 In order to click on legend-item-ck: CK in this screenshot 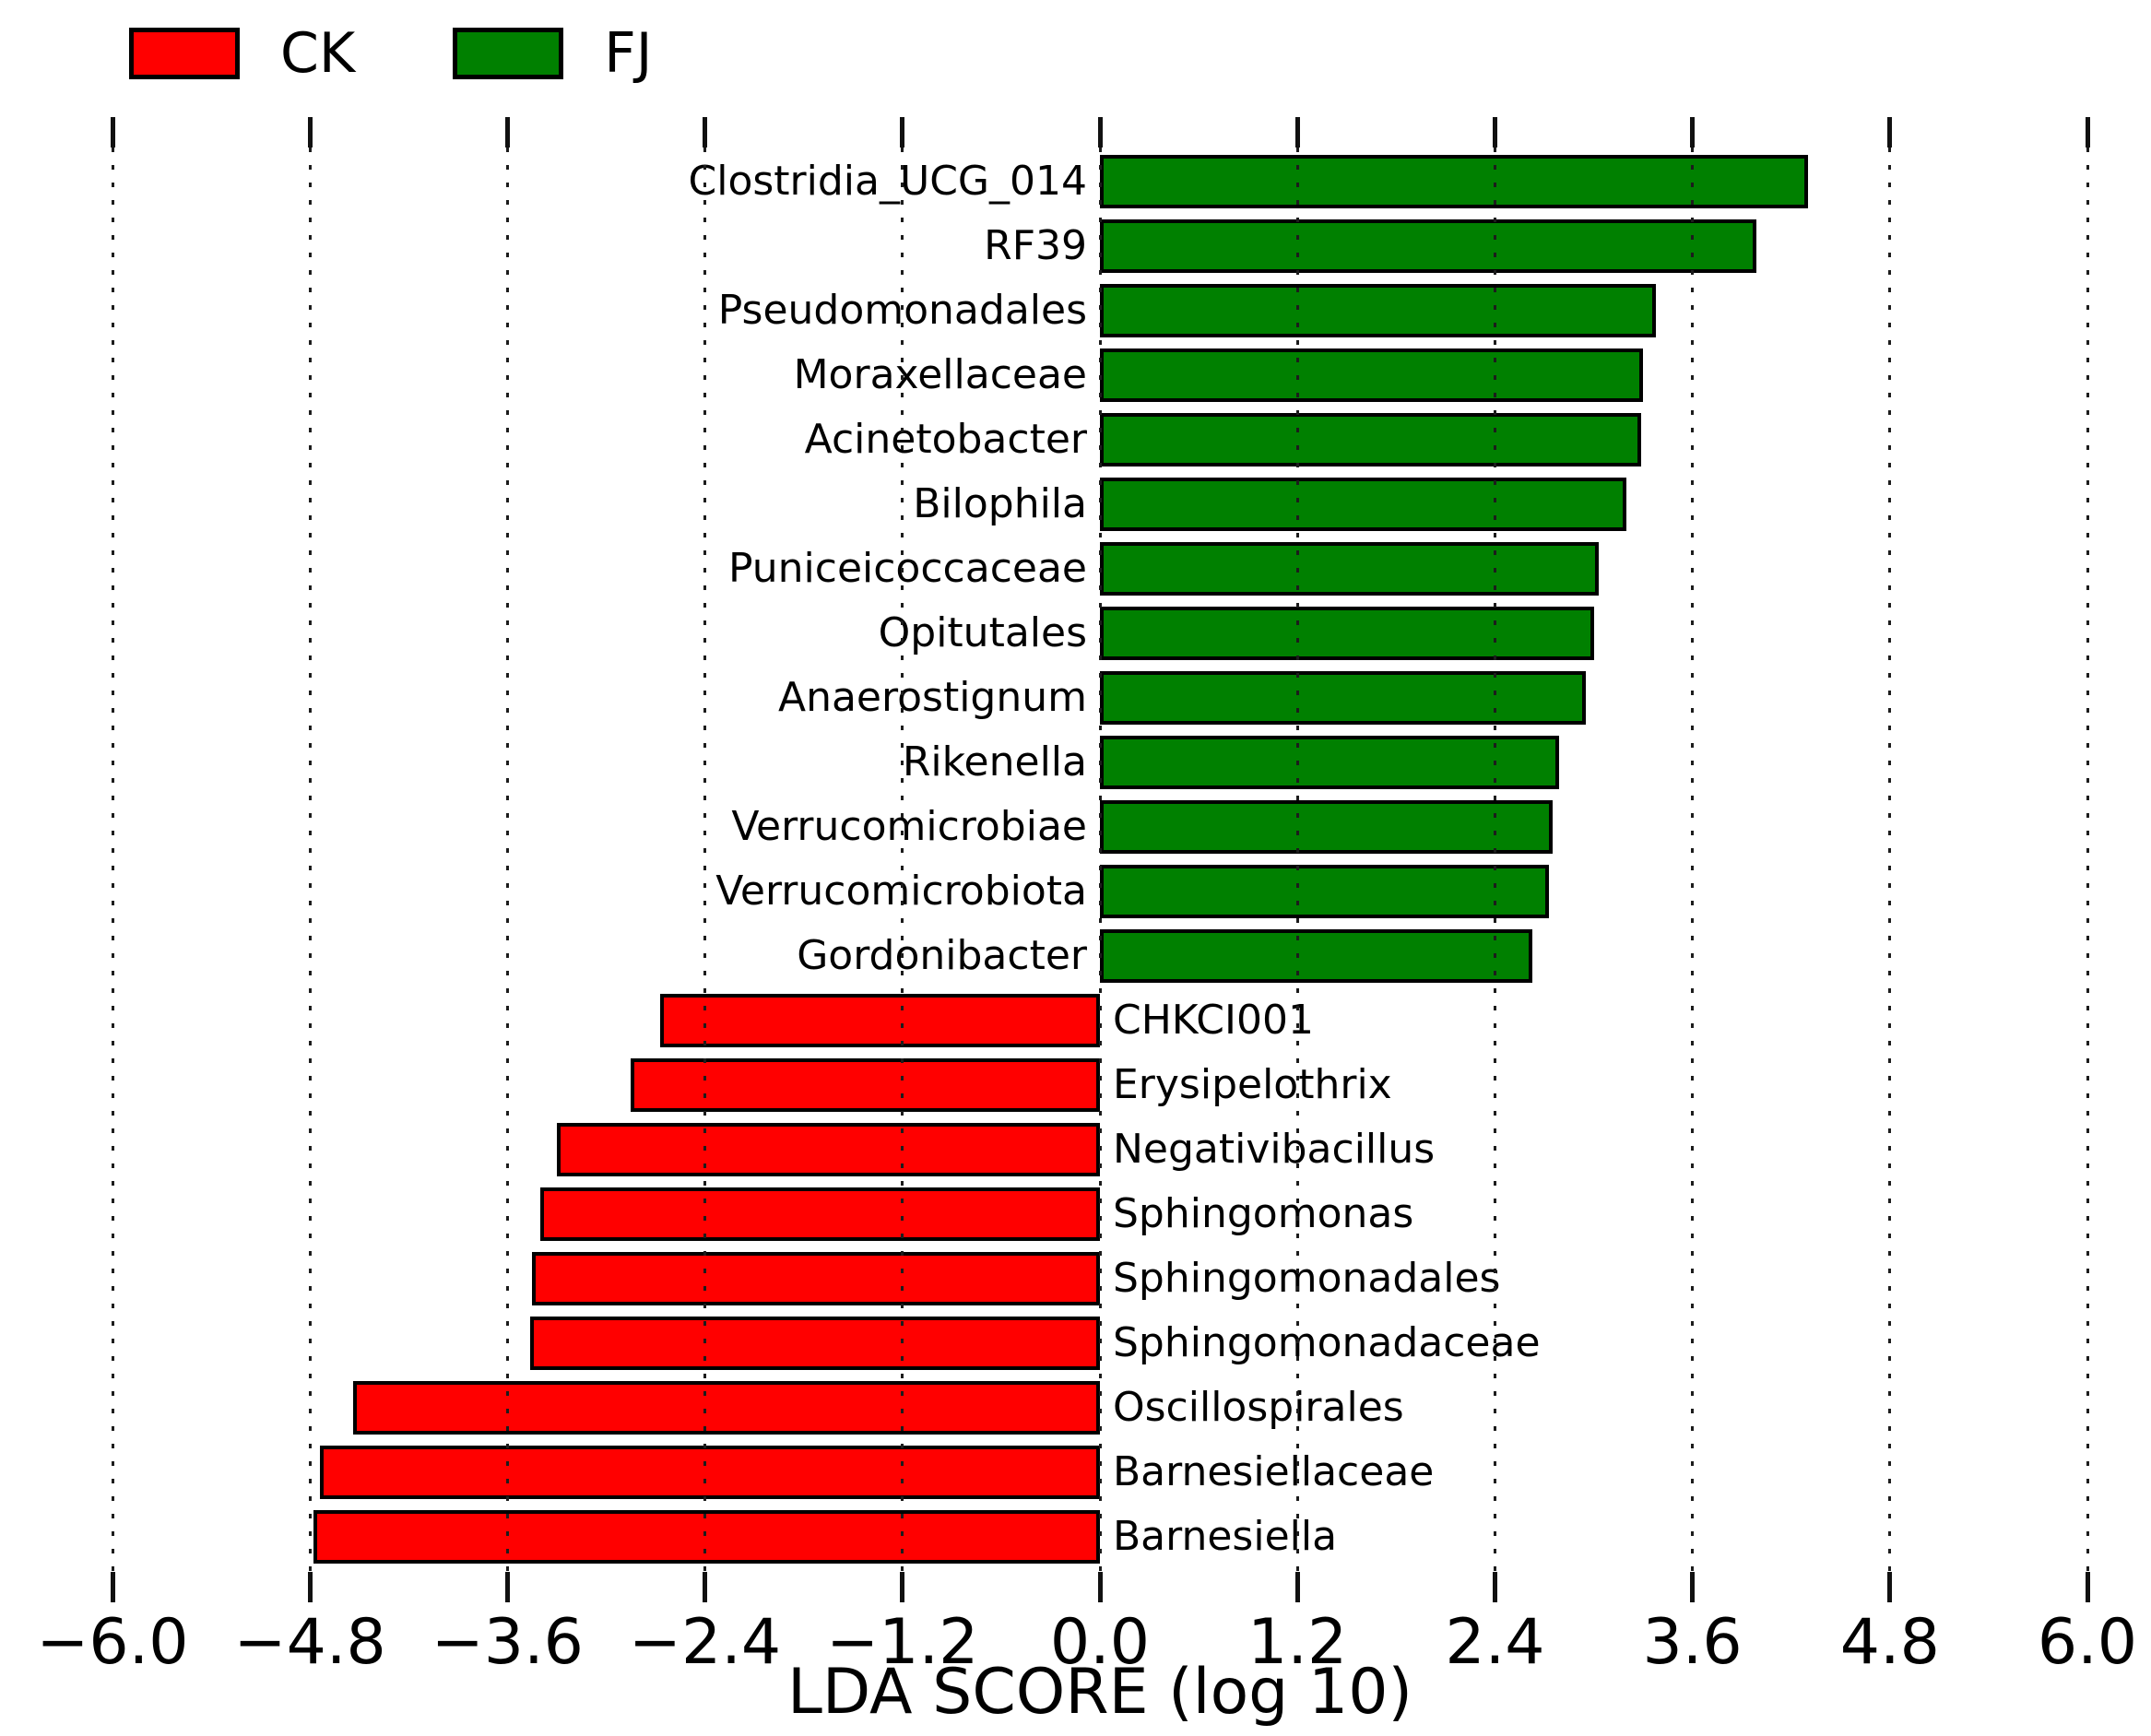, I will do `click(242, 53)`.